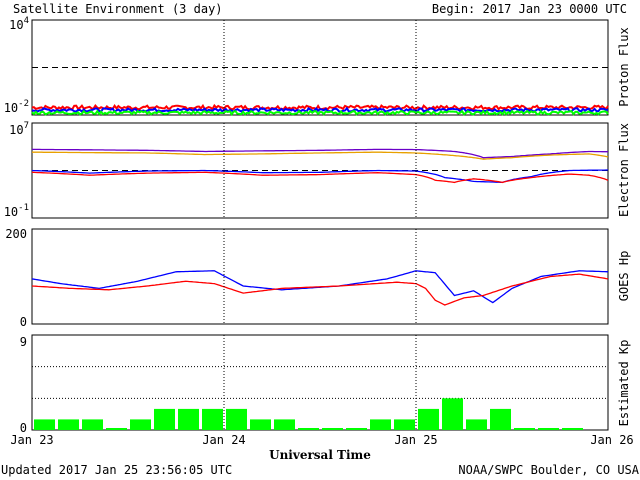 The width and height of the screenshot is (640, 480). Describe the element at coordinates (223, 440) in the screenshot. I see `xtick-jan24: Jan 24` at that location.